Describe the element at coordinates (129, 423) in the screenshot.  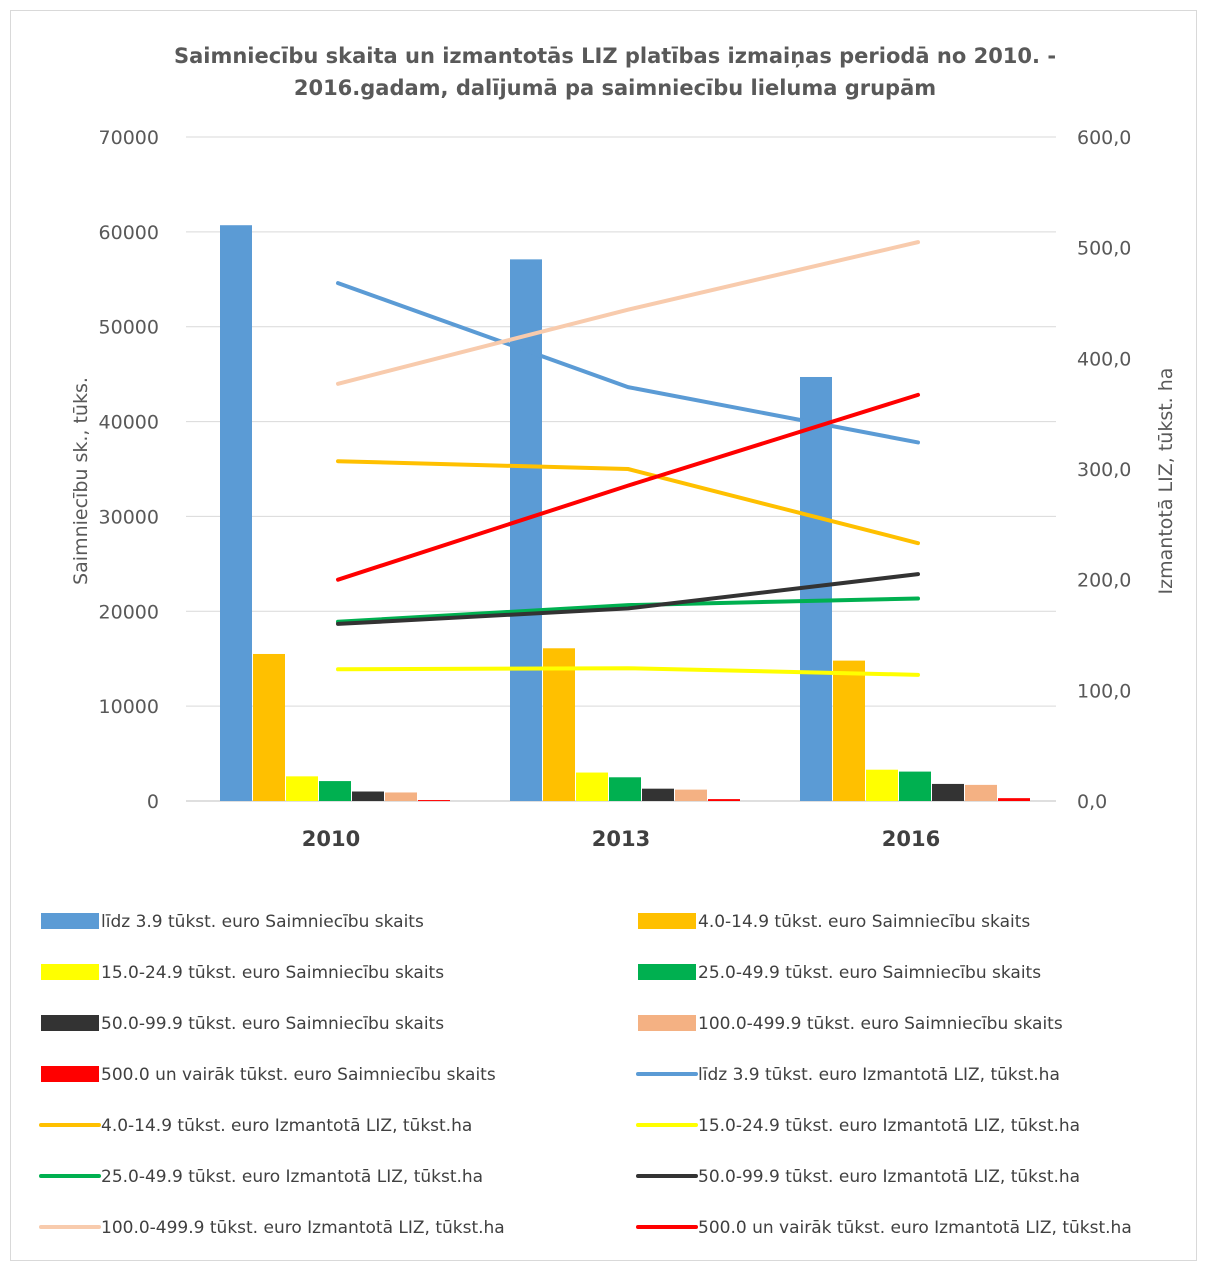
I see `left-tick-label: 40000` at that location.